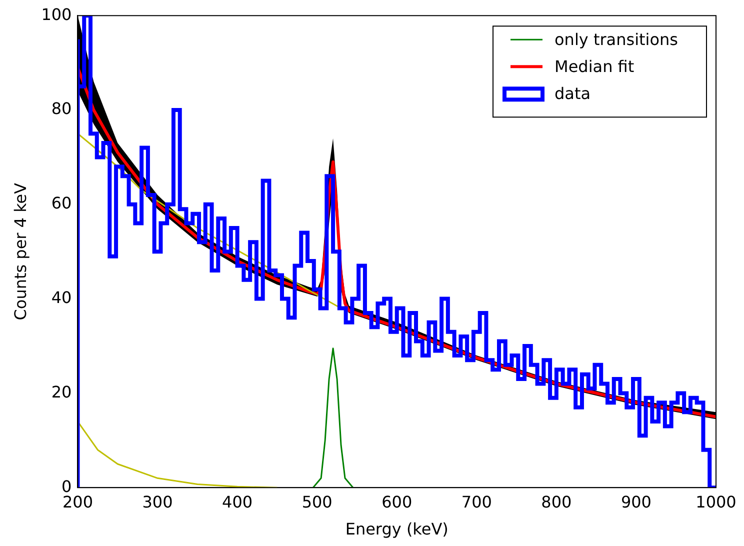 Image resolution: width=744 pixels, height=546 pixels. What do you see at coordinates (716, 502) in the screenshot?
I see `x-tick-label: 1000` at bounding box center [716, 502].